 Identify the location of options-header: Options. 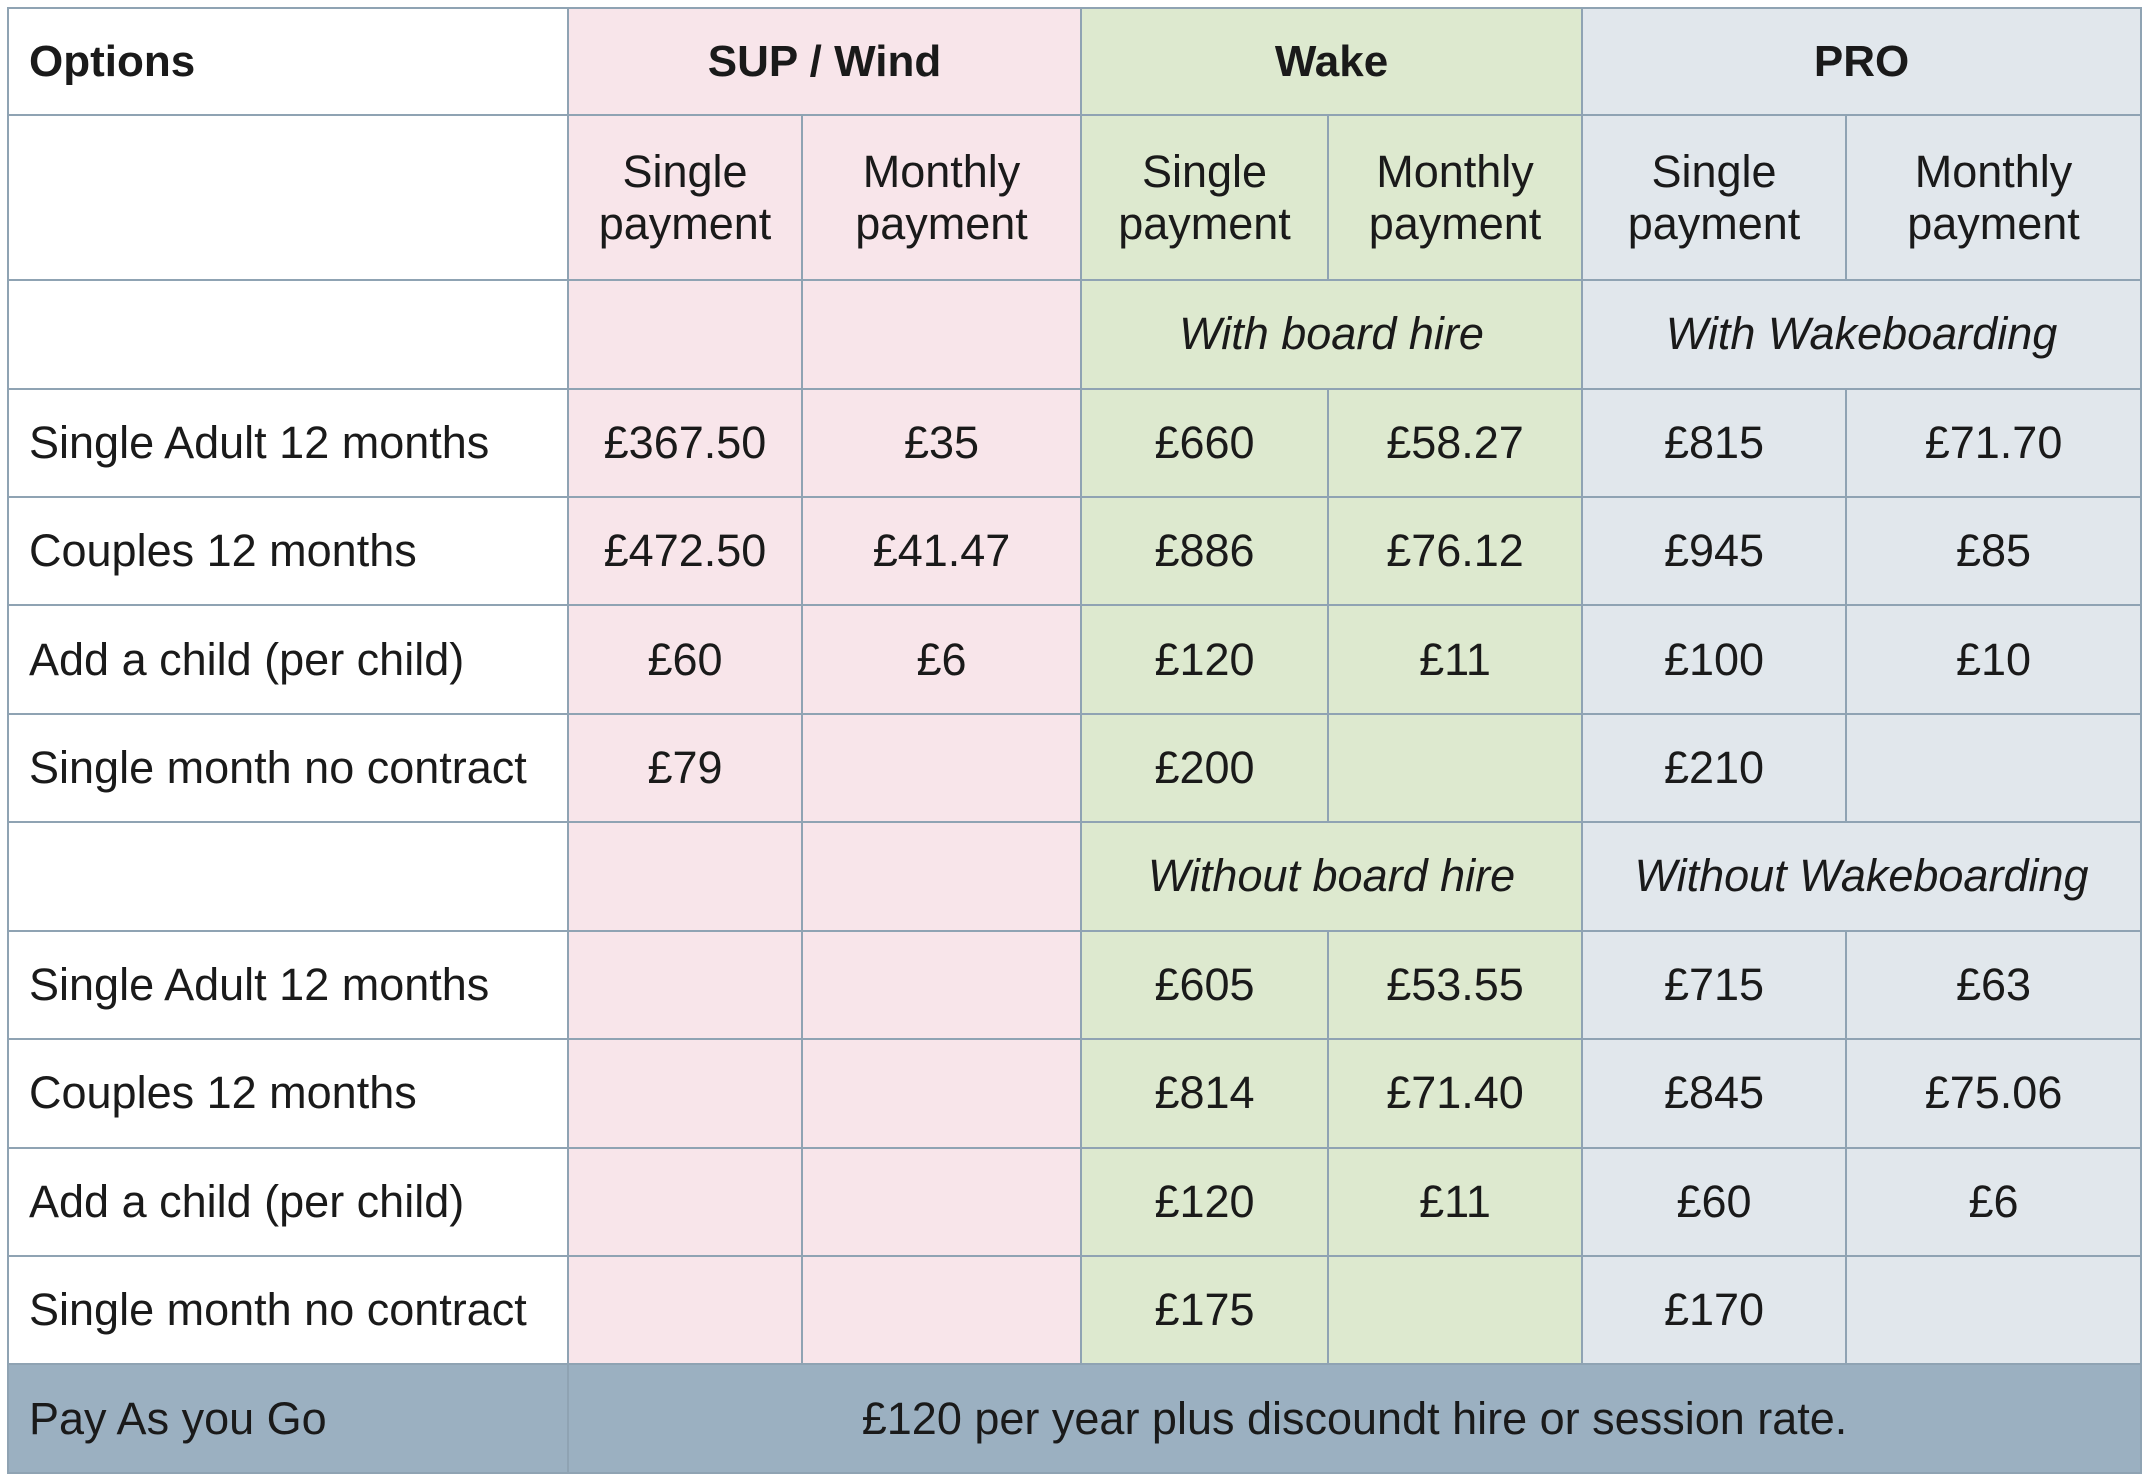
(288, 61).